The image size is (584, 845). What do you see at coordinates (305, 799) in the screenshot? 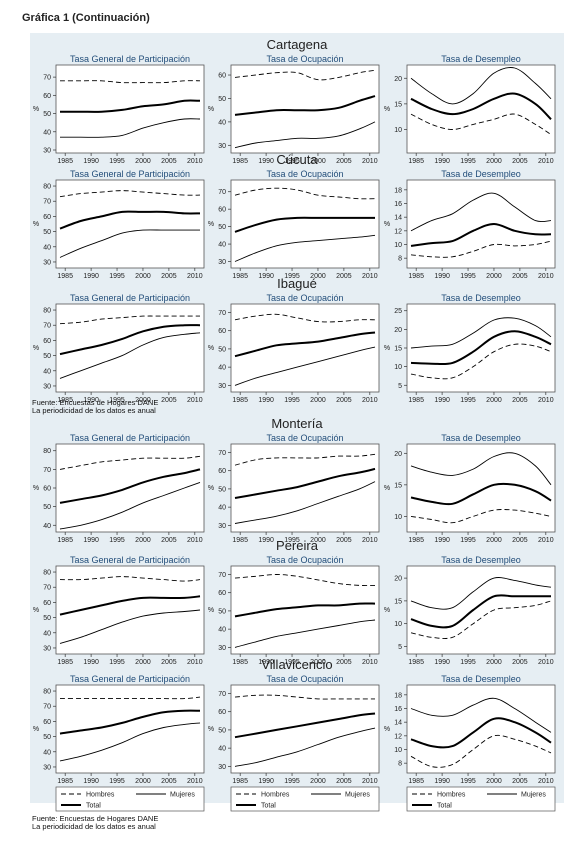
I see `legend-frame` at bounding box center [305, 799].